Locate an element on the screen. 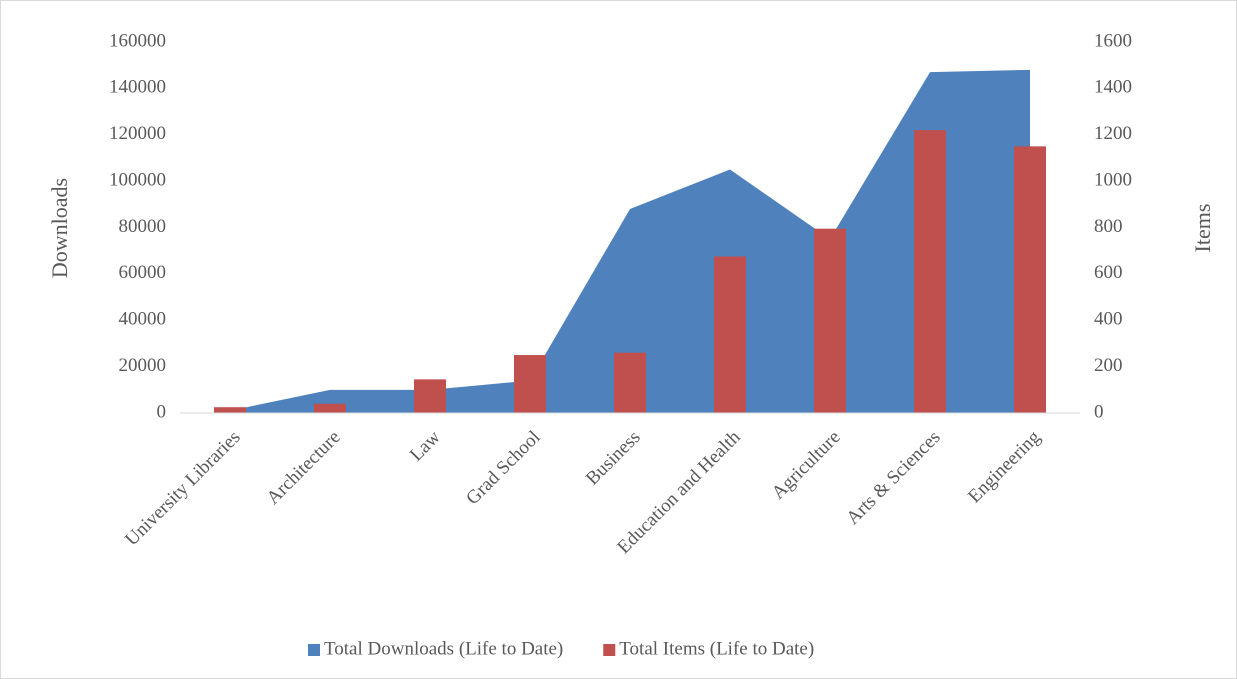 The image size is (1237, 679). y2-axis-label: Items is located at coordinates (1202, 228).